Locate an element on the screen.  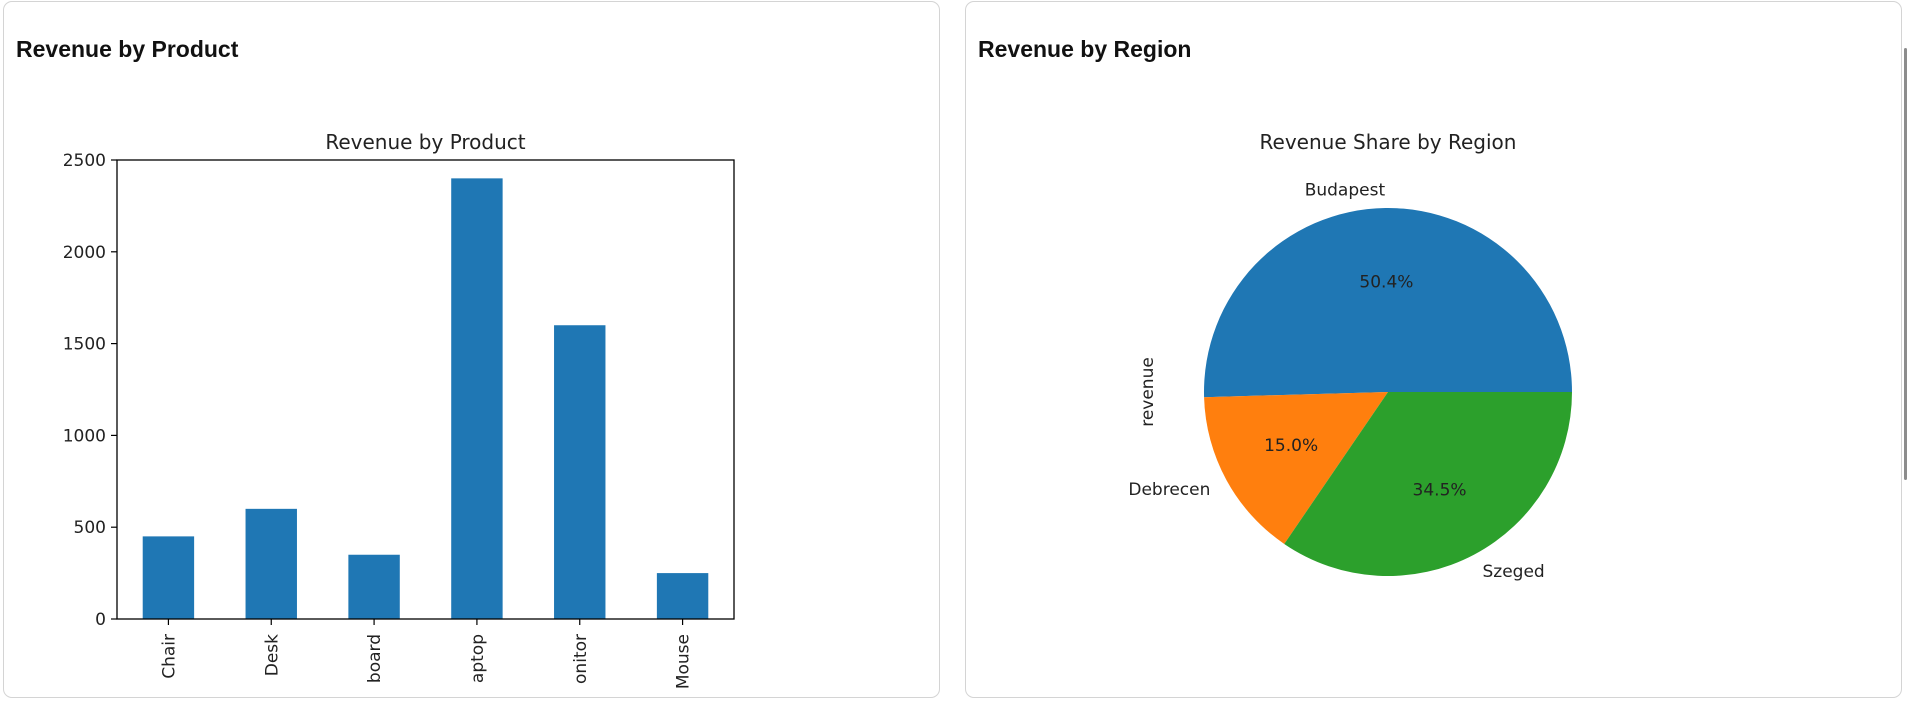
y-tick-label: 0 is located at coordinates (100, 620).